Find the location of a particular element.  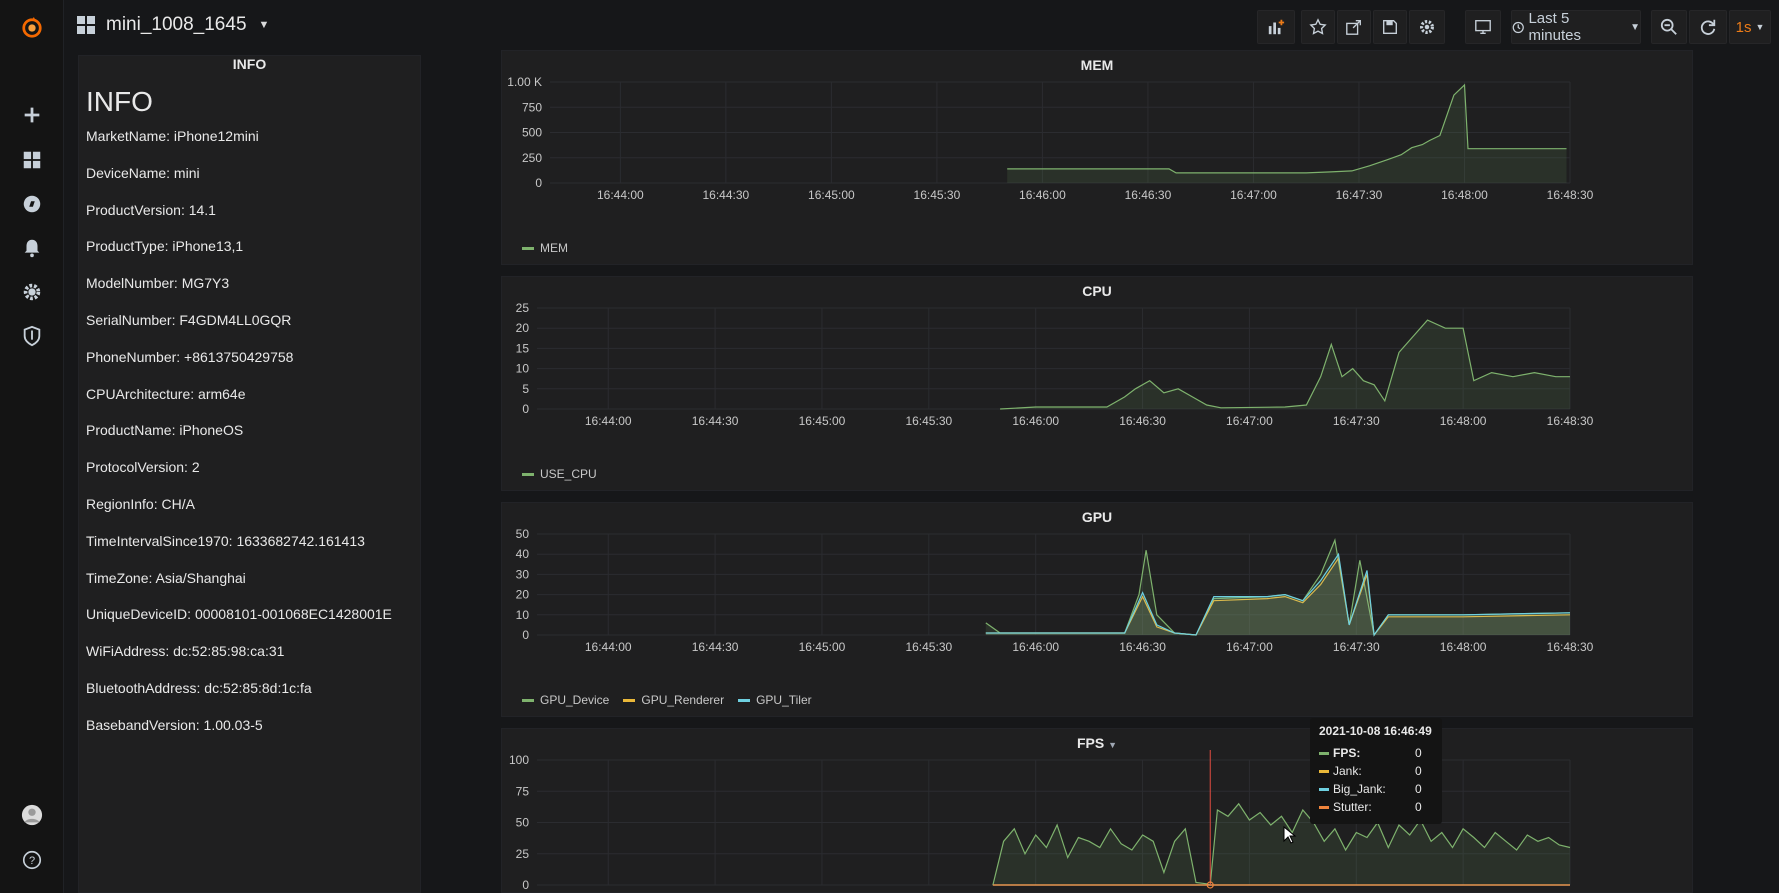

add-panel-icon is located at coordinates (1276, 27).